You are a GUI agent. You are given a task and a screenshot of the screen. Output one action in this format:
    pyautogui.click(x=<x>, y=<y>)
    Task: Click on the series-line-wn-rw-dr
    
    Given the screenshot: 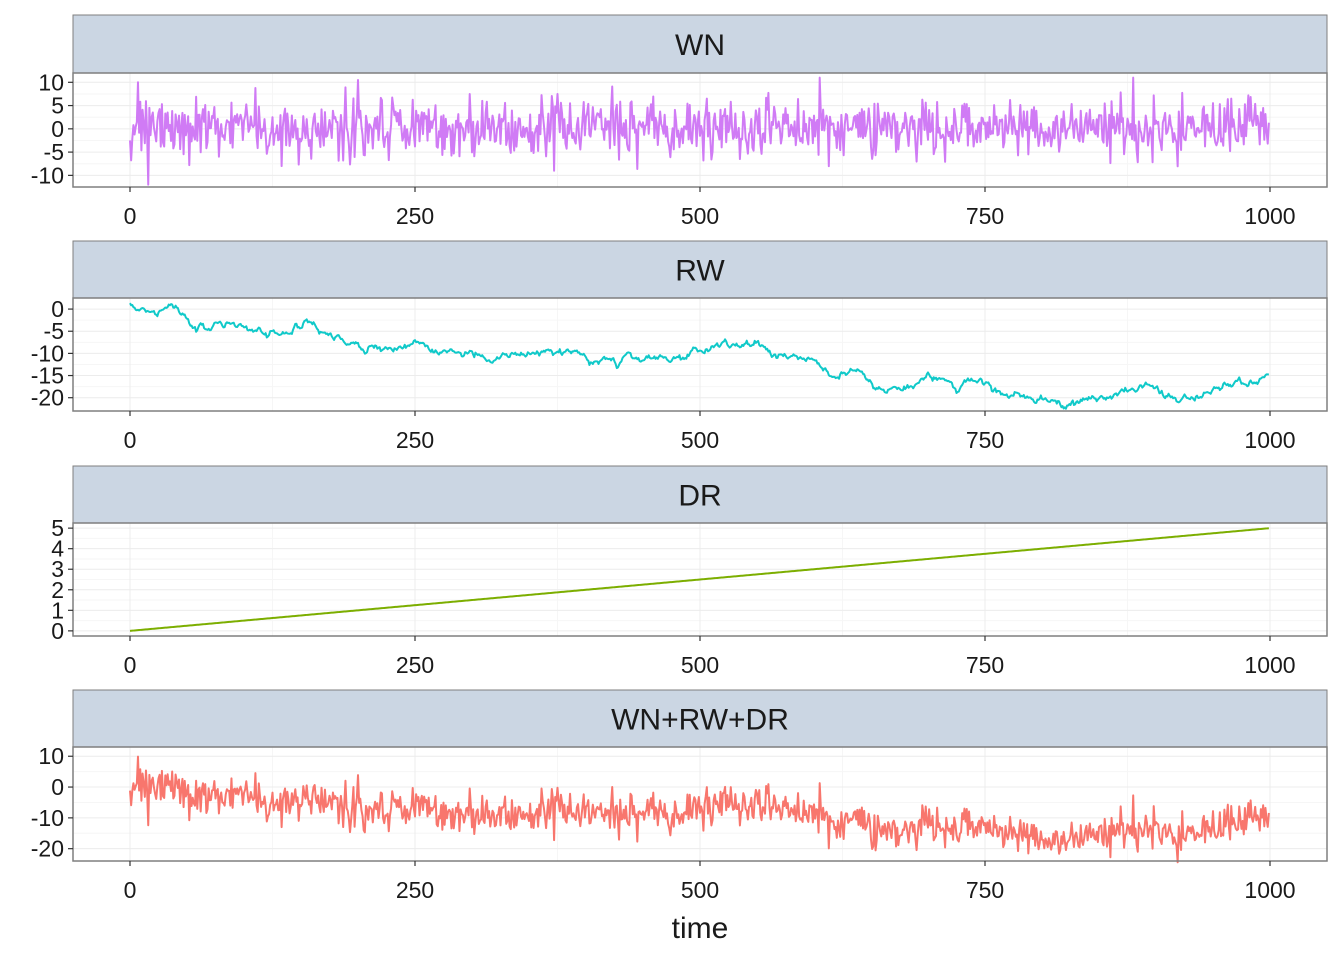 What is the action you would take?
    pyautogui.click(x=699, y=809)
    